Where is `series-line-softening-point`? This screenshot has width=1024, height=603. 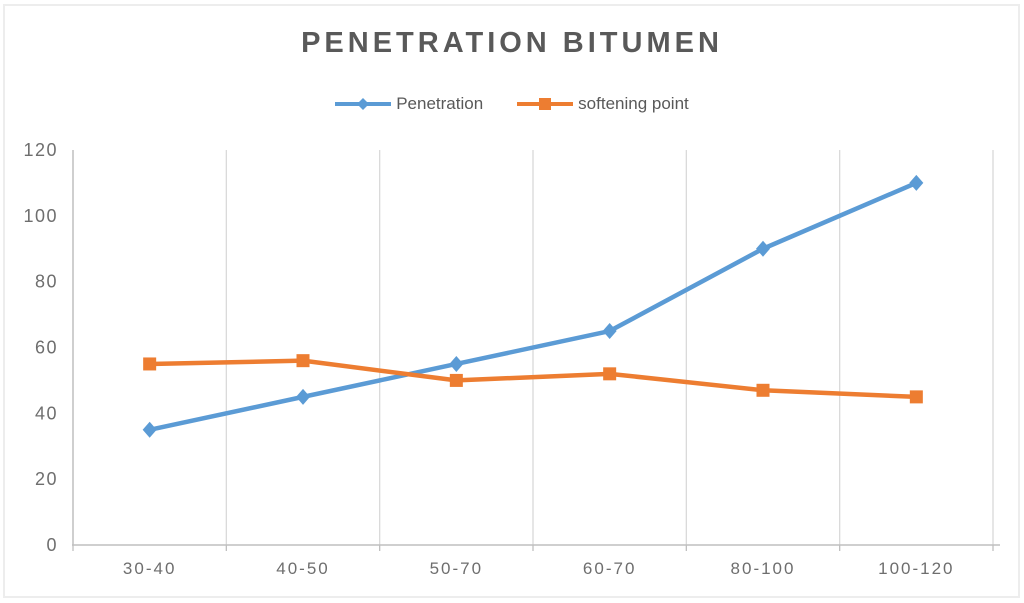
series-line-softening-point is located at coordinates (533, 379).